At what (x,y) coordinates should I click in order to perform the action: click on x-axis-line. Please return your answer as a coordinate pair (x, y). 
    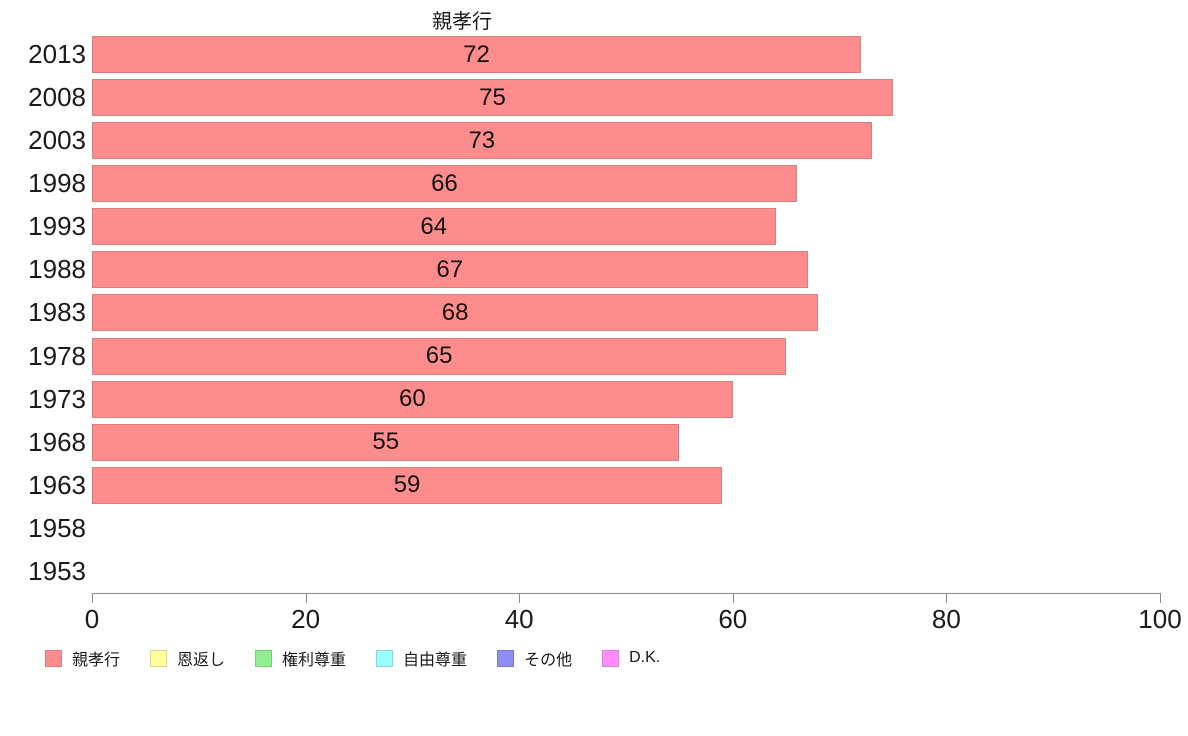
    Looking at the image, I should click on (626, 593).